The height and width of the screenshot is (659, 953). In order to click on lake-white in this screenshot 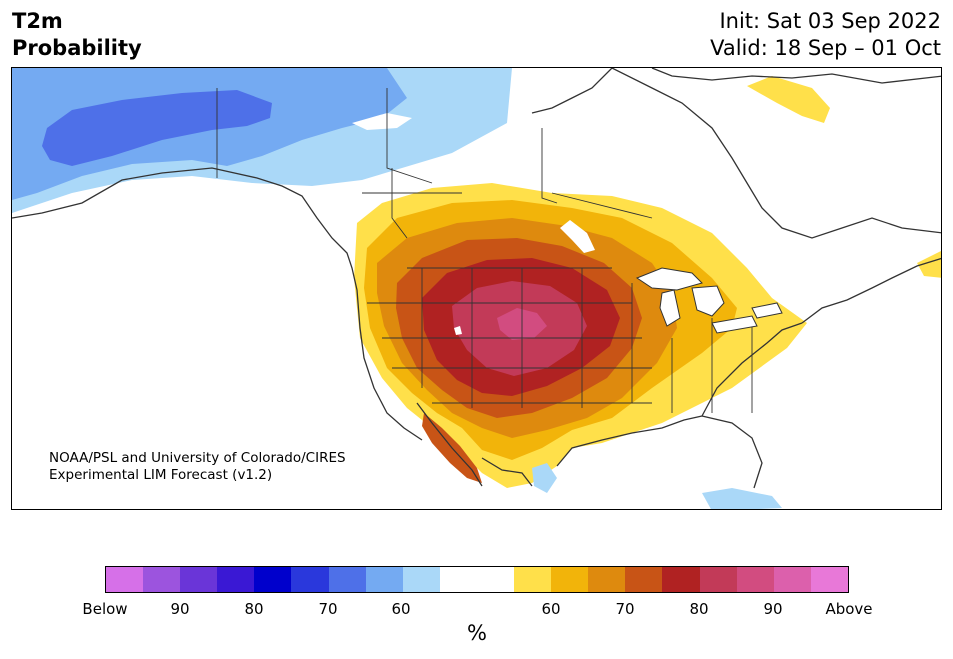, I will do `click(382, 121)`.